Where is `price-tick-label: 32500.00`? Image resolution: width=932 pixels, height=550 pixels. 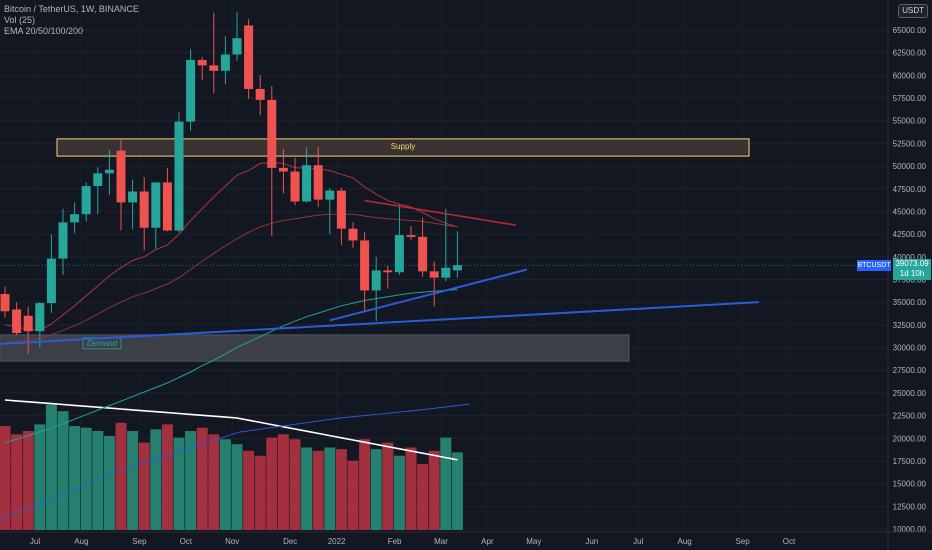 price-tick-label: 32500.00 is located at coordinates (910, 325).